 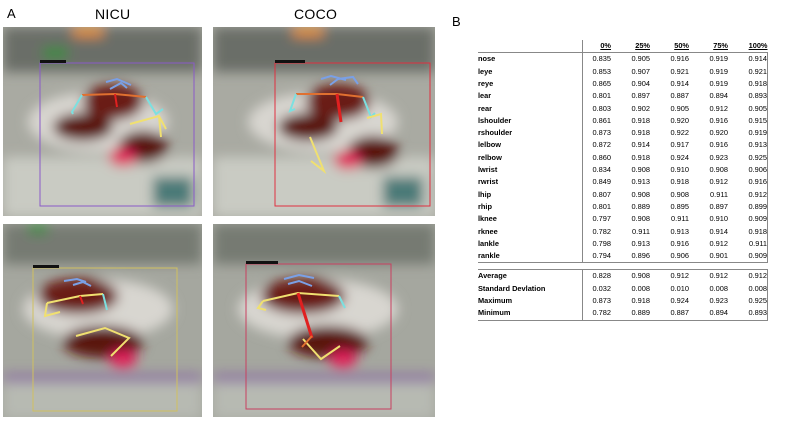 I want to click on table-row: Maximum 0.873 0.918 0.924 0.923 0.925, so click(x=623, y=301).